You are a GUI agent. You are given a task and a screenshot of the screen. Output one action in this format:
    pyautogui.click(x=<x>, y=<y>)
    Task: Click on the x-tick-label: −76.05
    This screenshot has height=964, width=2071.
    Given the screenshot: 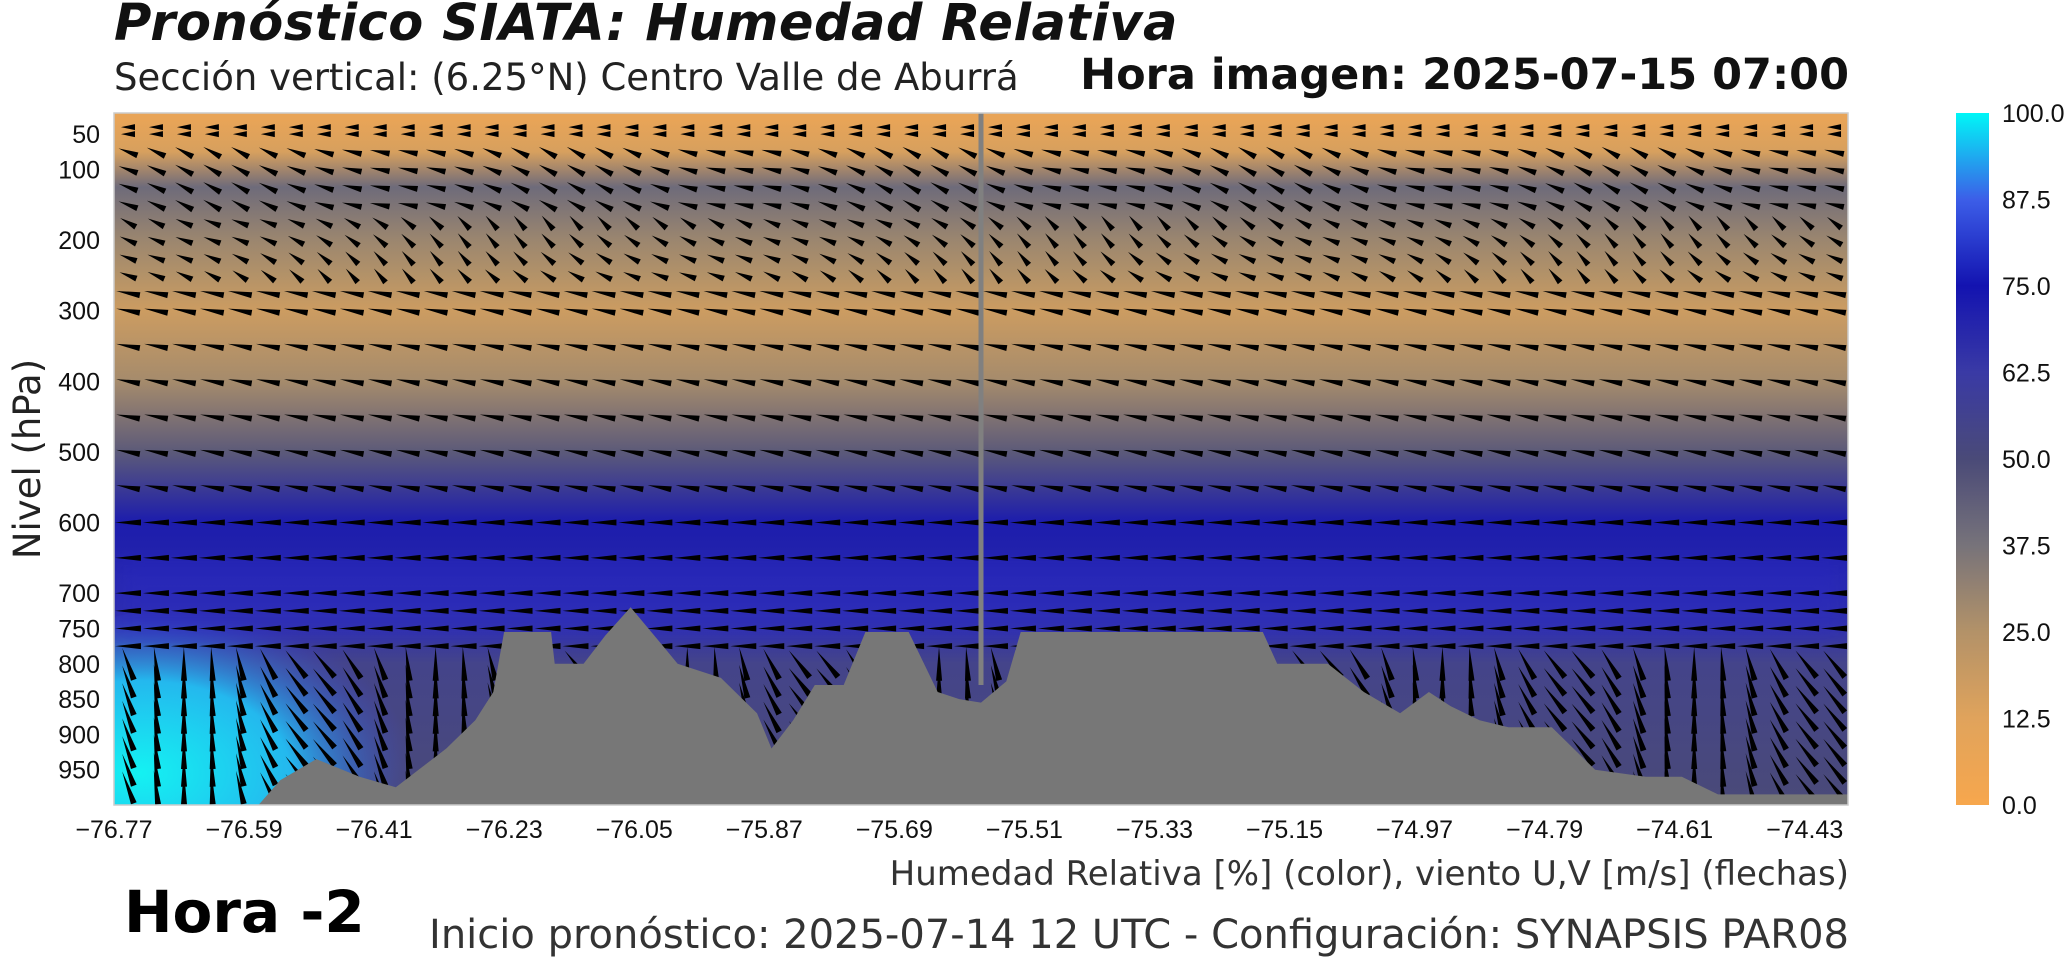 What is the action you would take?
    pyautogui.click(x=634, y=830)
    